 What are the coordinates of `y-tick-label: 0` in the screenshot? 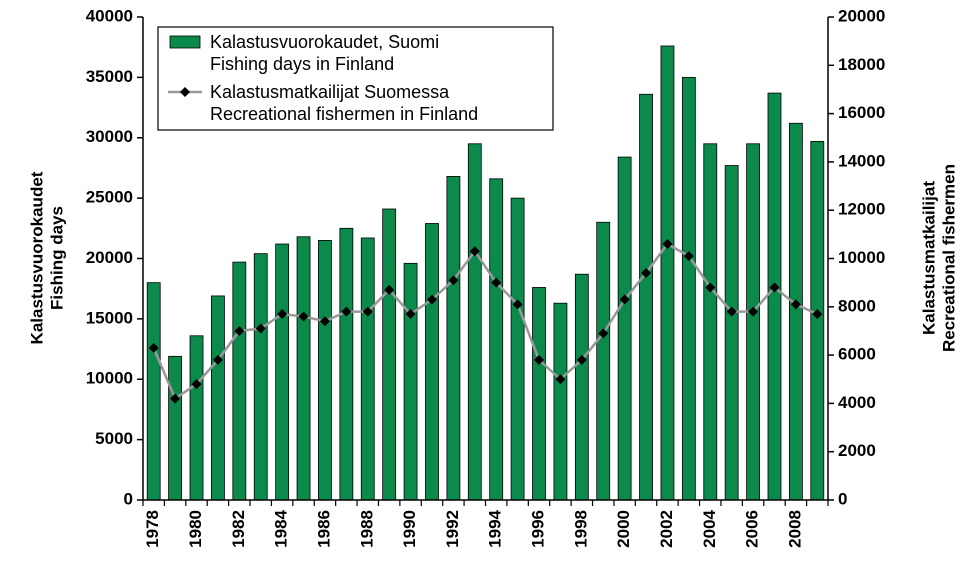 It's located at (128, 498).